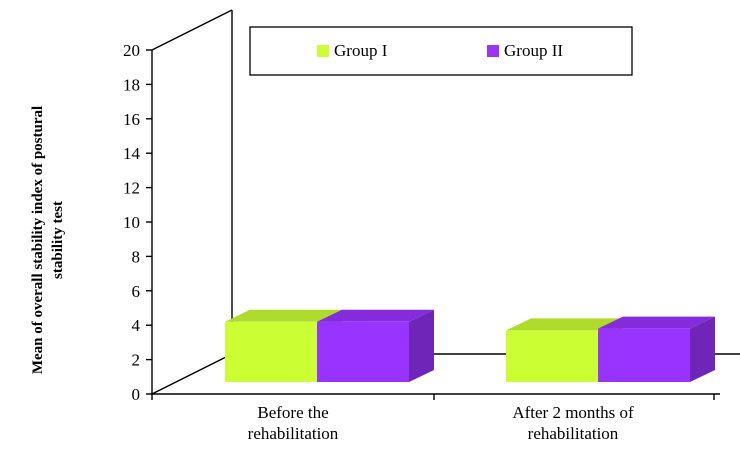 The image size is (740, 450). Describe the element at coordinates (131, 188) in the screenshot. I see `y-tick-label: 12` at that location.